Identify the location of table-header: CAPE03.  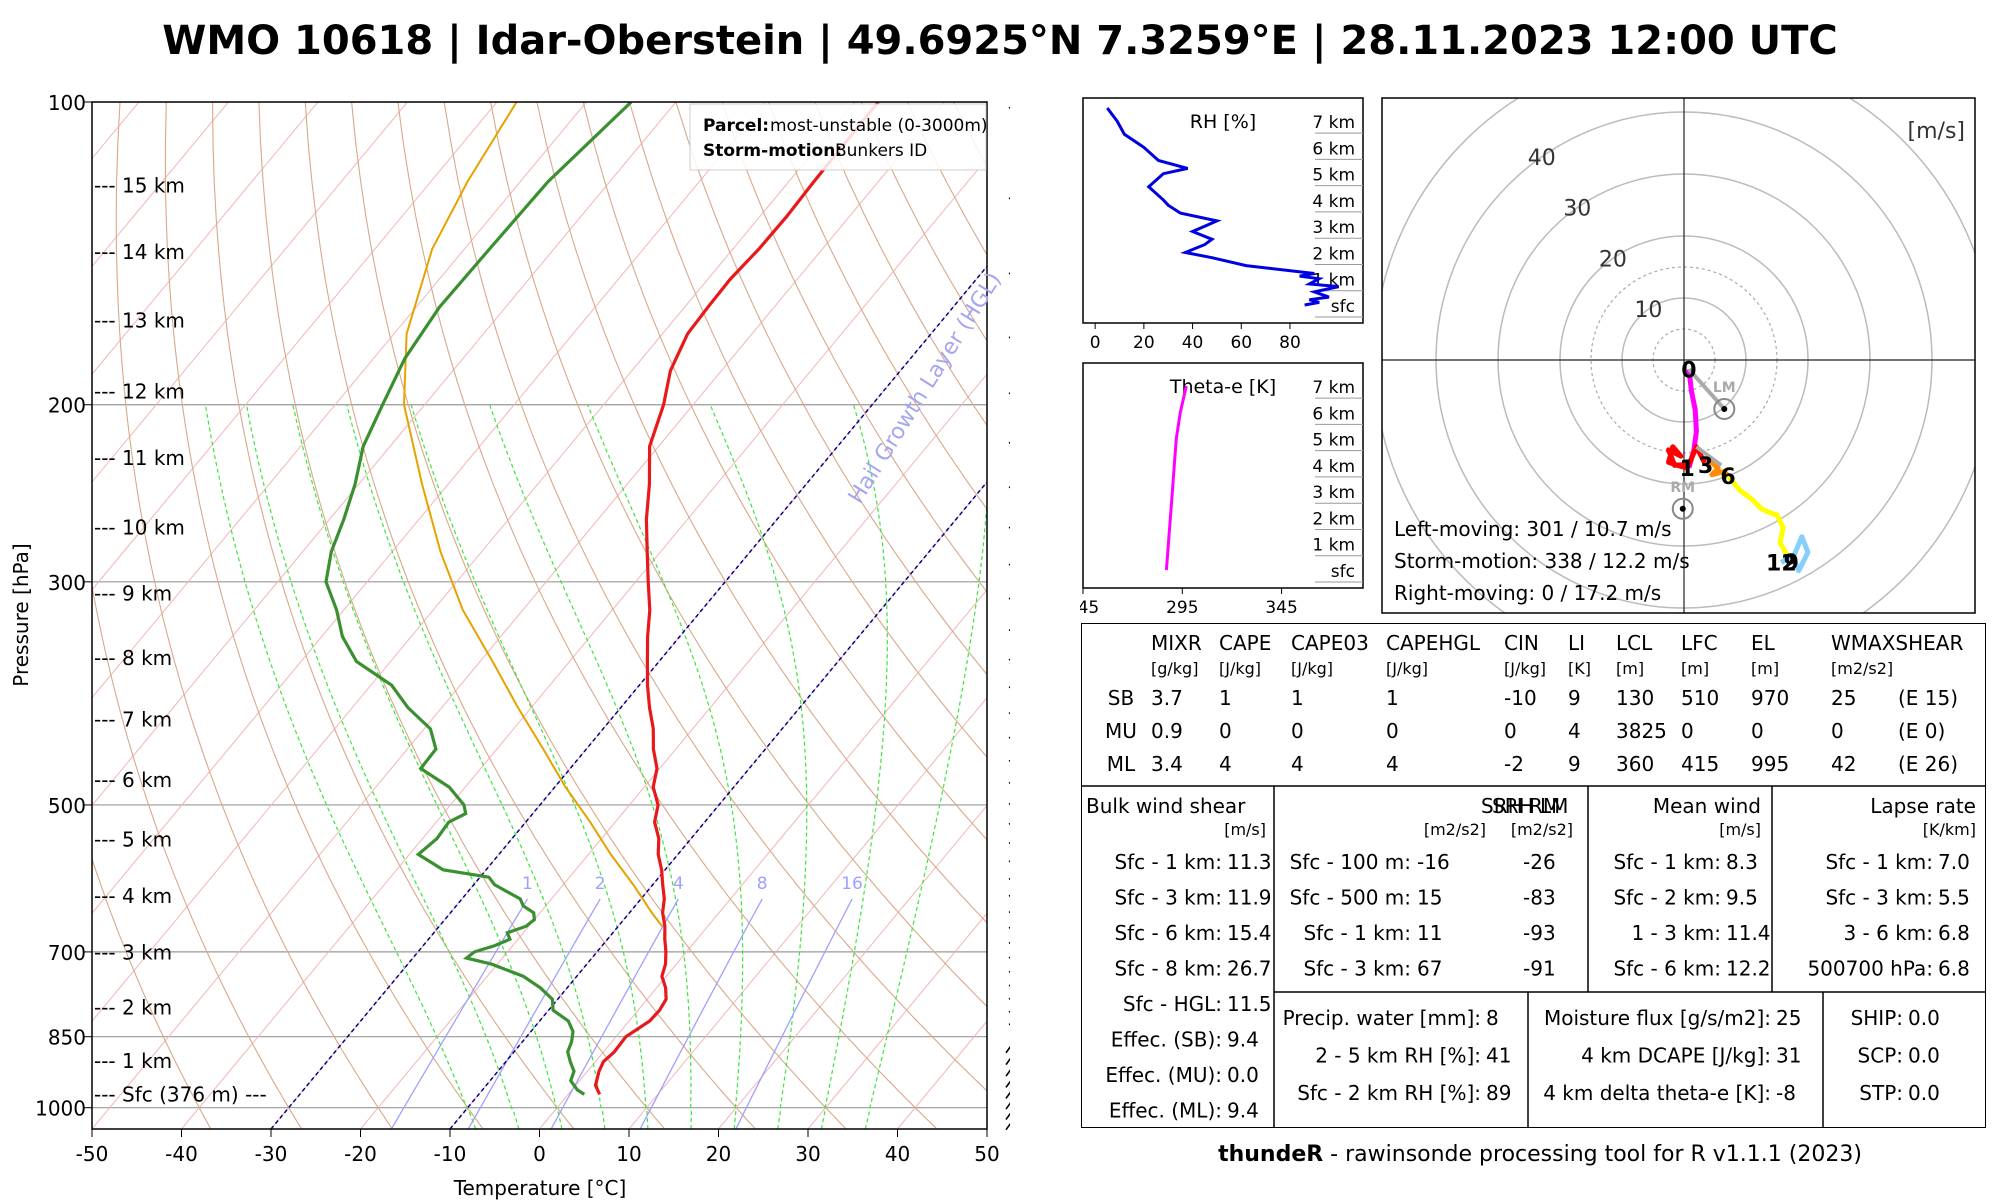
(1330, 643).